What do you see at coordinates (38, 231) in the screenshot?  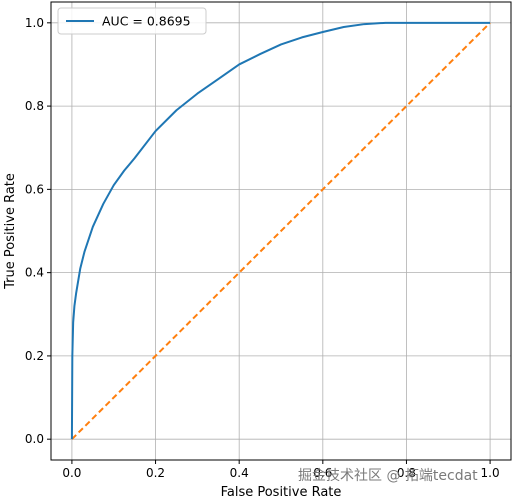 I see `y-ticks: 0.0 0.2 0.4 0.6 0.8 1.0` at bounding box center [38, 231].